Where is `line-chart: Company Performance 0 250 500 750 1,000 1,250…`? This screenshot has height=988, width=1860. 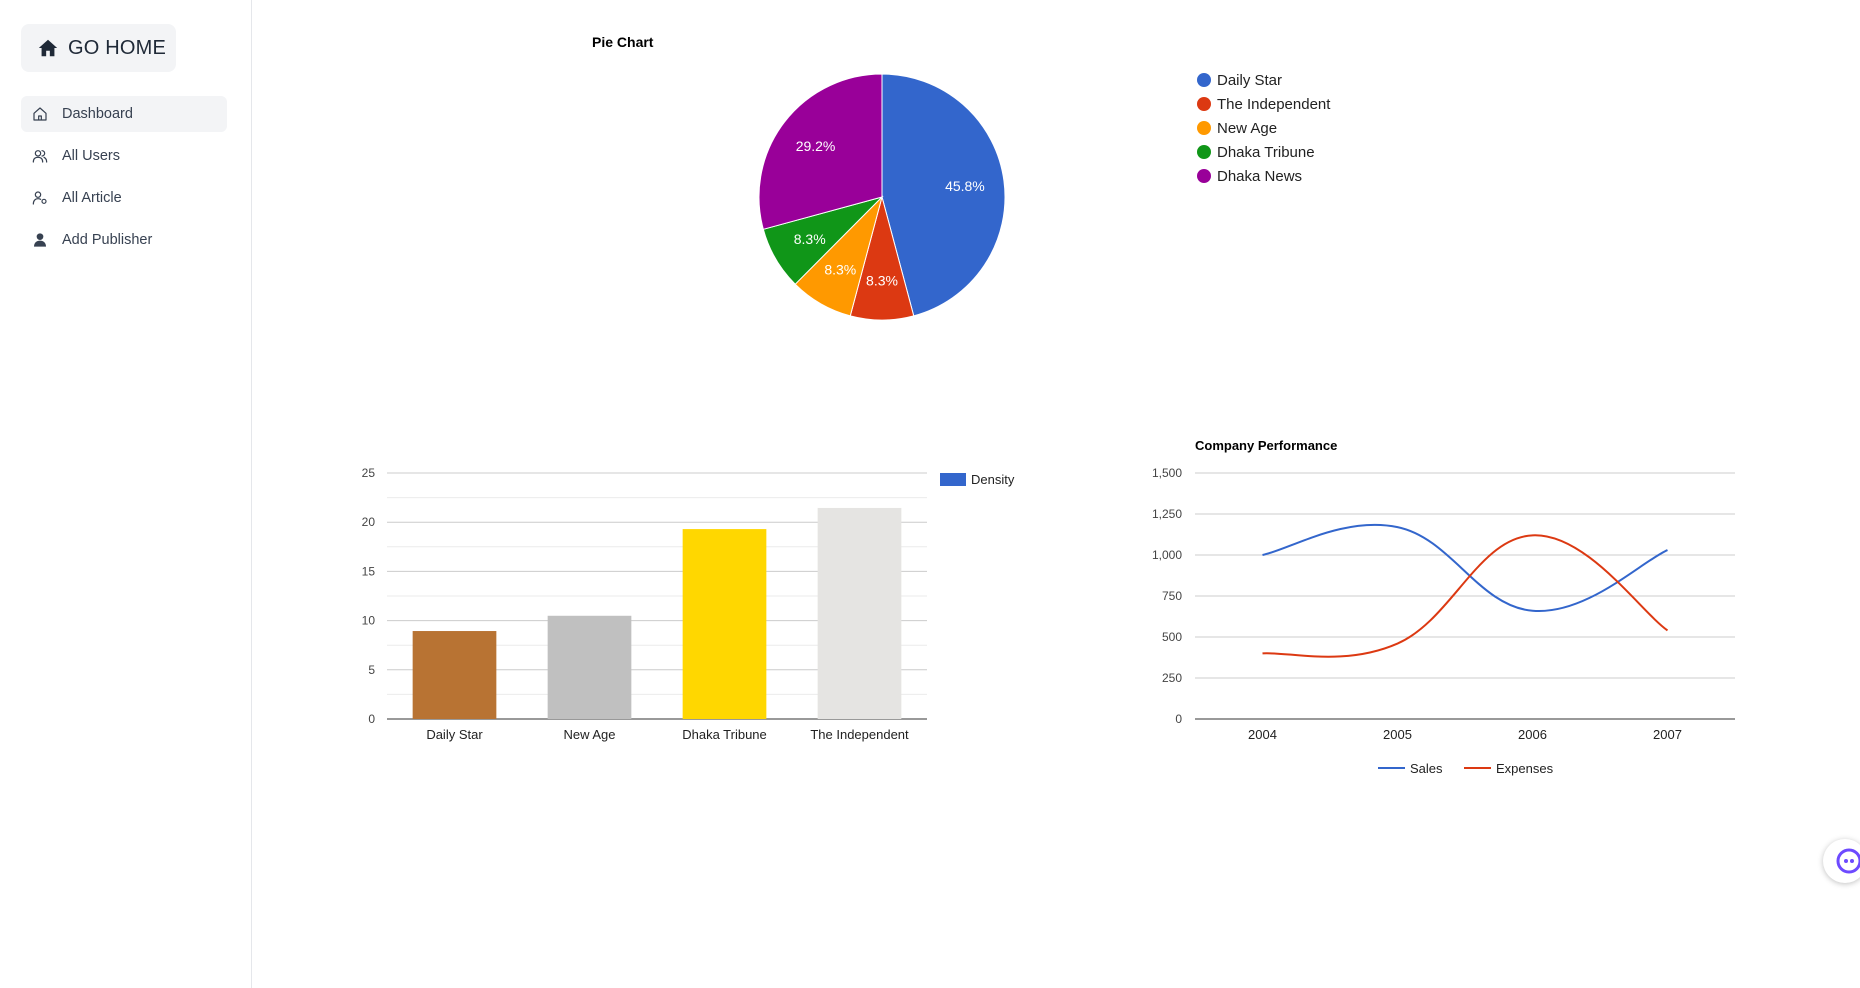 line-chart: Company Performance 0 250 500 750 1,000 1,250… is located at coordinates (1443, 607).